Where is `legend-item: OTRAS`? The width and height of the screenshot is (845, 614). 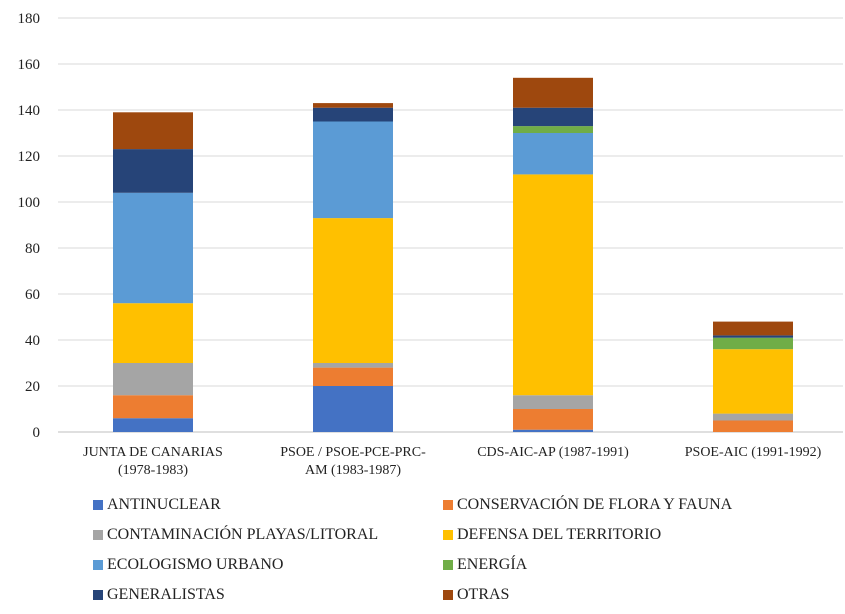 legend-item: OTRAS is located at coordinates (618, 595).